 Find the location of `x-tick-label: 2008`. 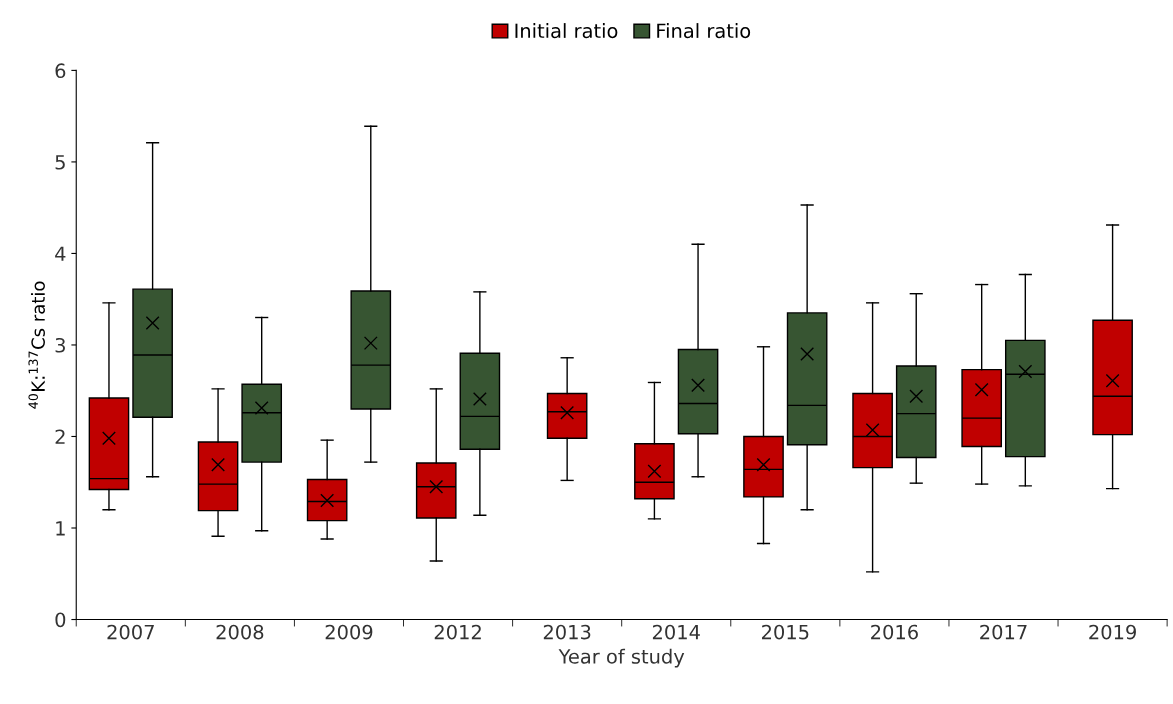

x-tick-label: 2008 is located at coordinates (240, 632).